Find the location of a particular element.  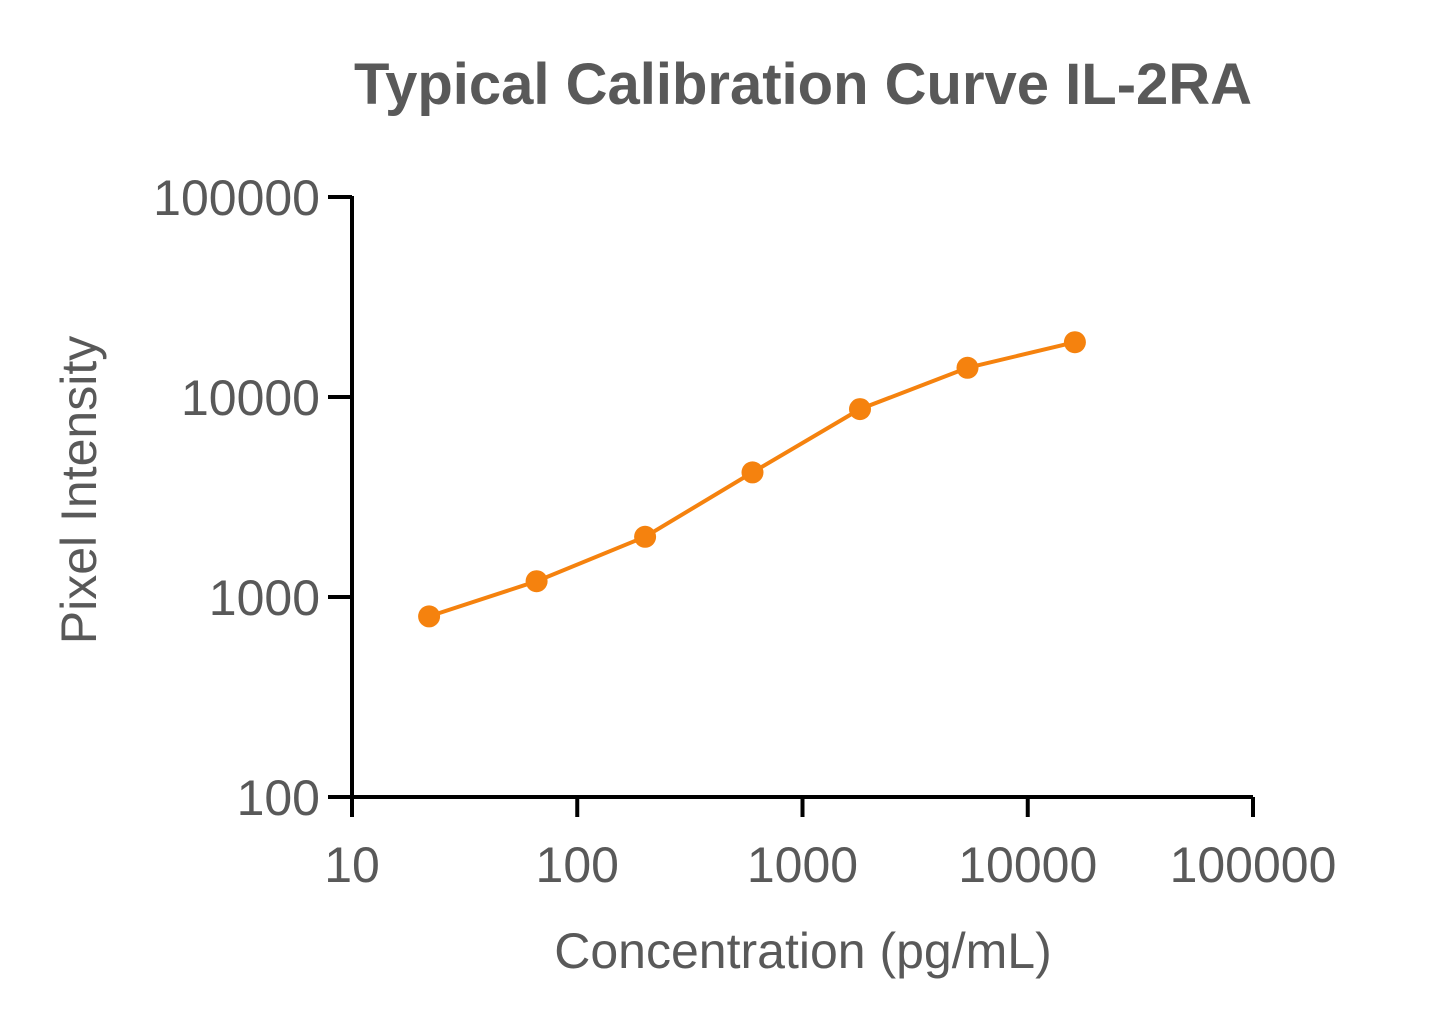

x-axis-label: Concentration (pg/mL) is located at coordinates (802, 951).